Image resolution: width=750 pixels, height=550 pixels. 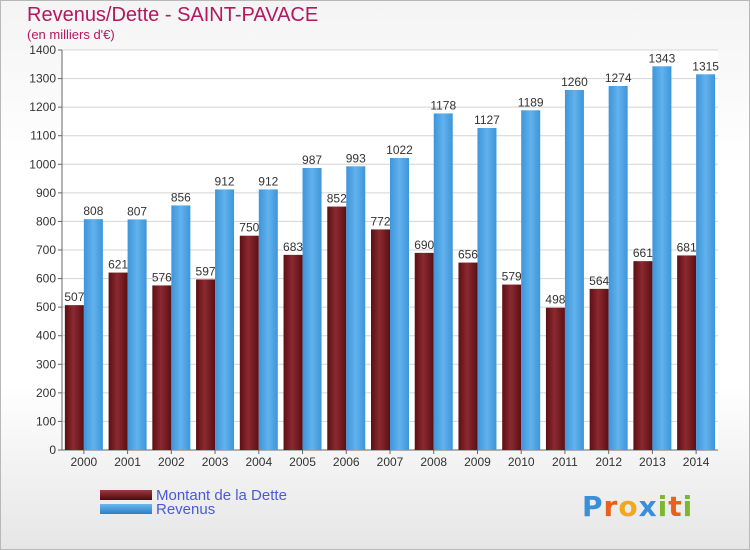 I want to click on data-label-revenus: 1343, so click(x=662, y=58).